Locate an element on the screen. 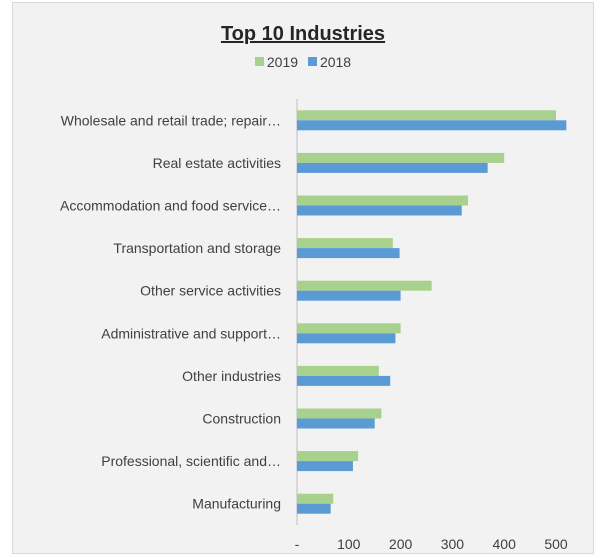 Image resolution: width=610 pixels, height=558 pixels. legend-swatch-2019 is located at coordinates (259, 61).